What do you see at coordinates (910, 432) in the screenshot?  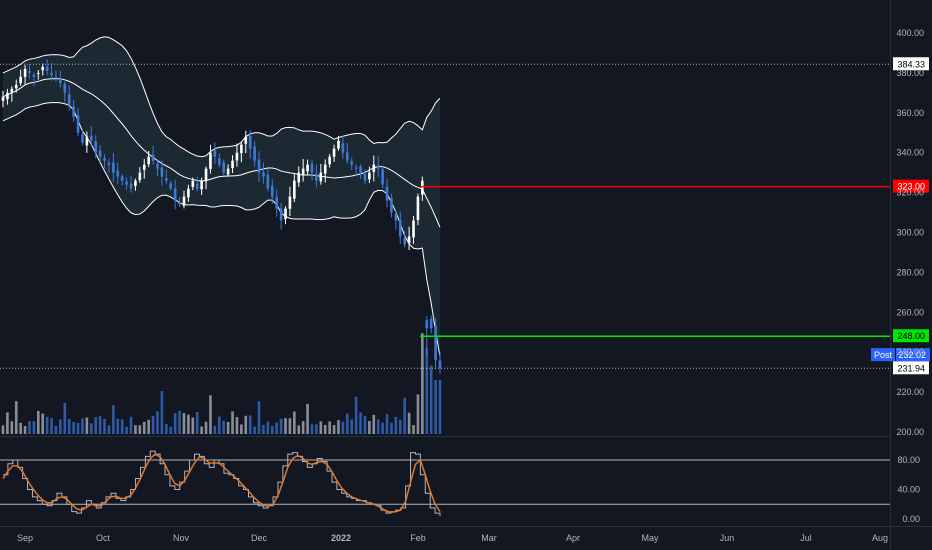 I see `price-tick-label: 200.00` at bounding box center [910, 432].